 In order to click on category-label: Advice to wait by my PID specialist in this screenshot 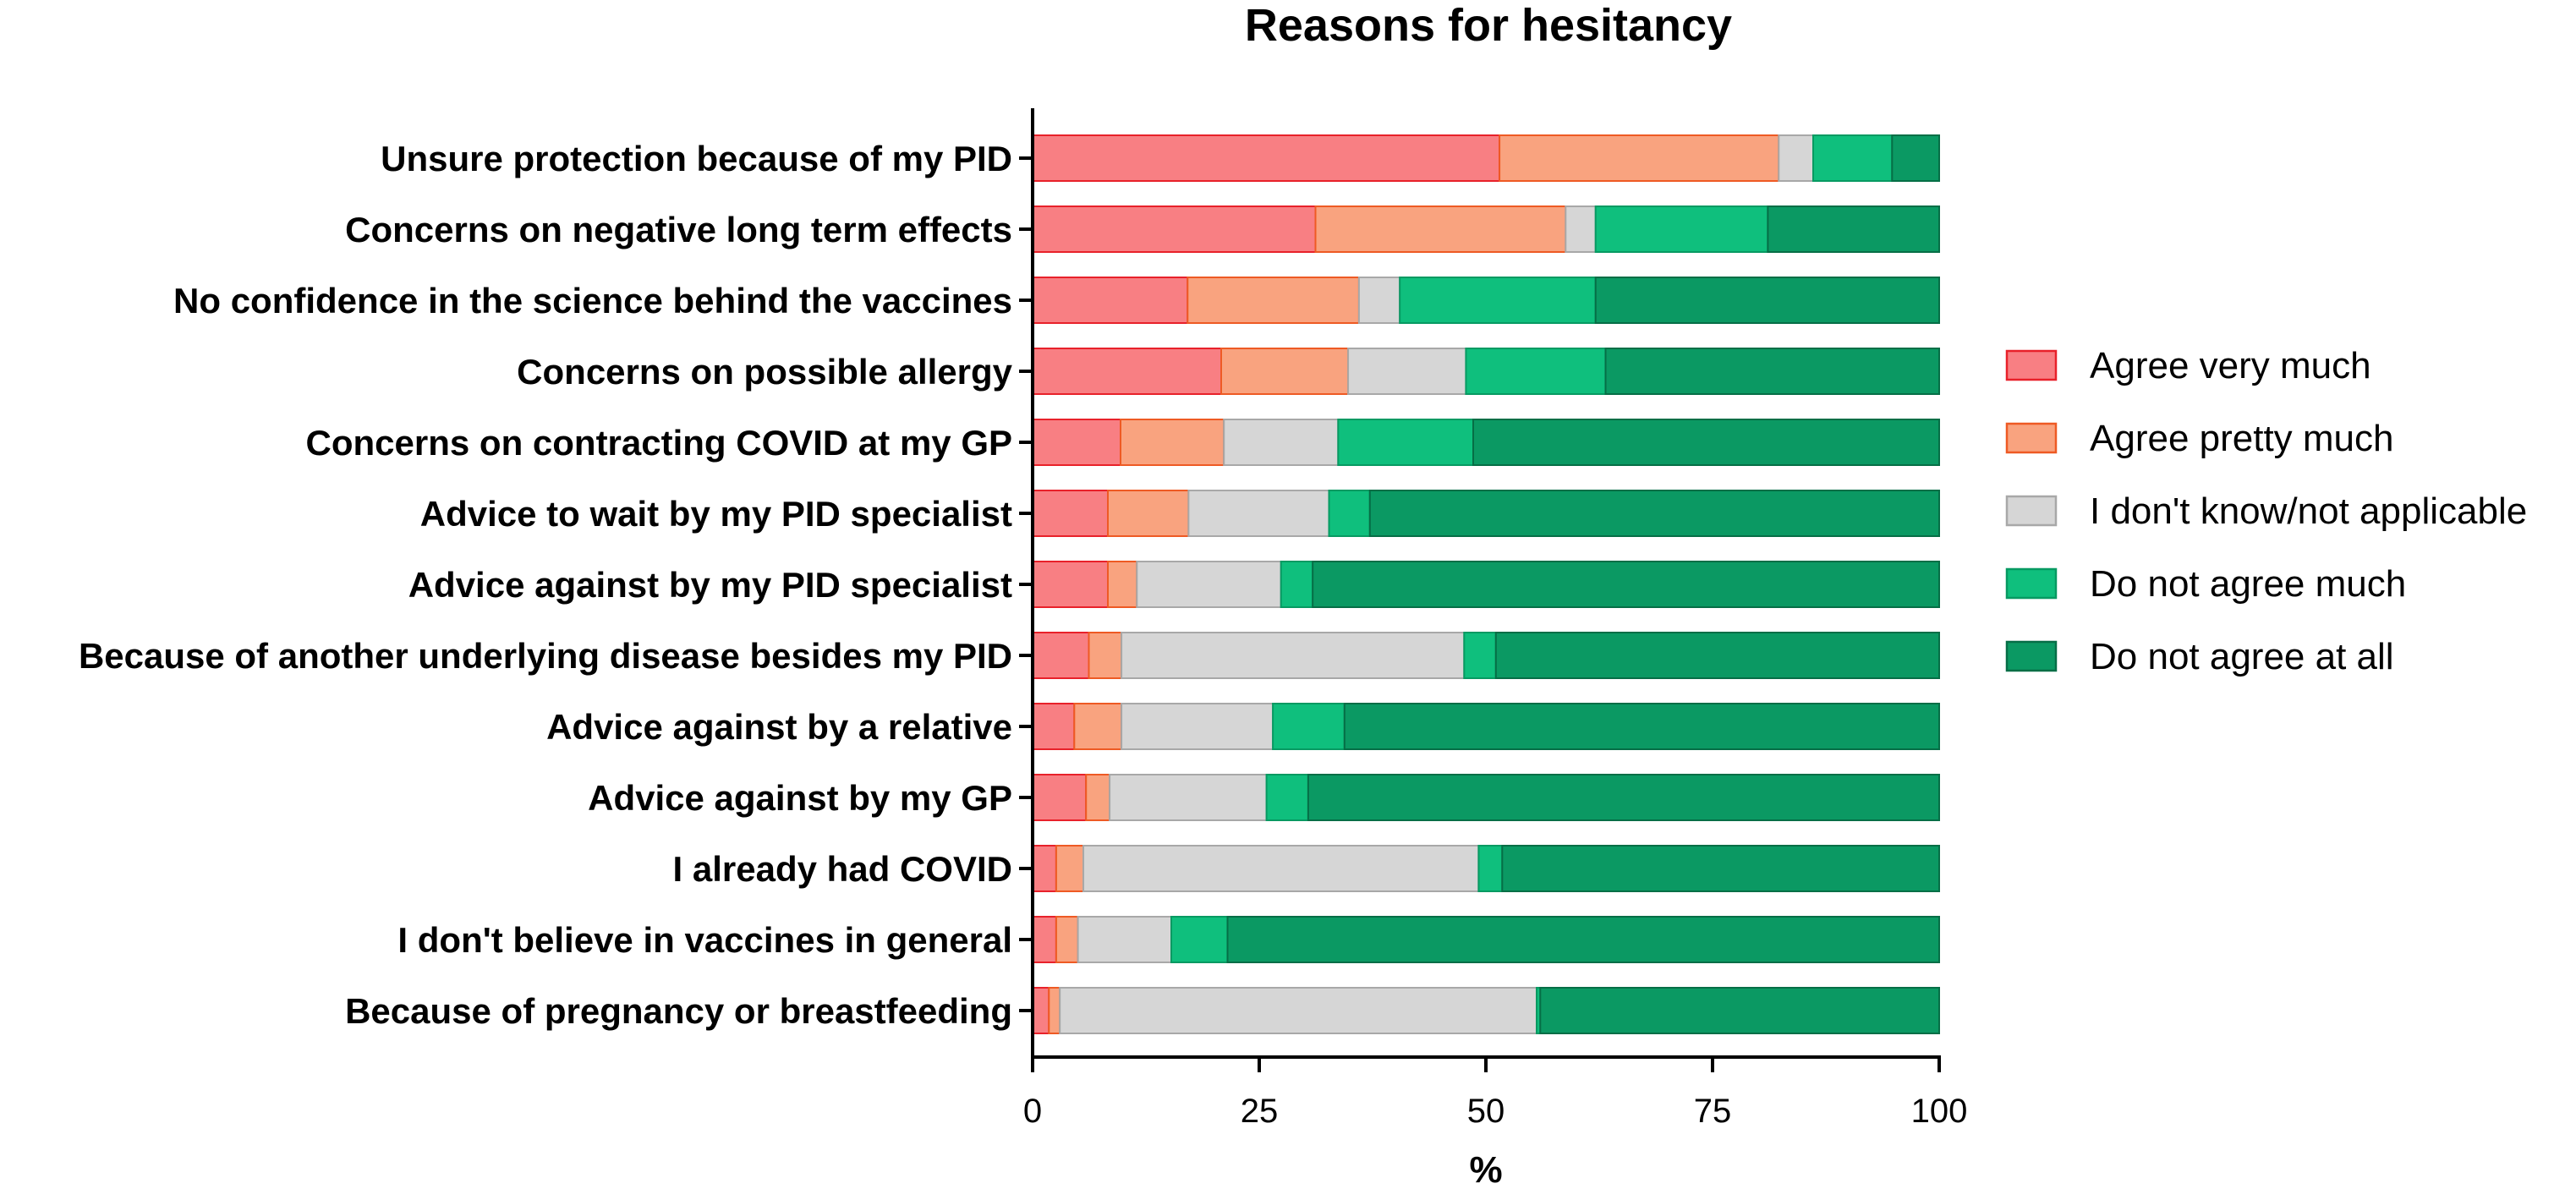, I will do `click(716, 514)`.